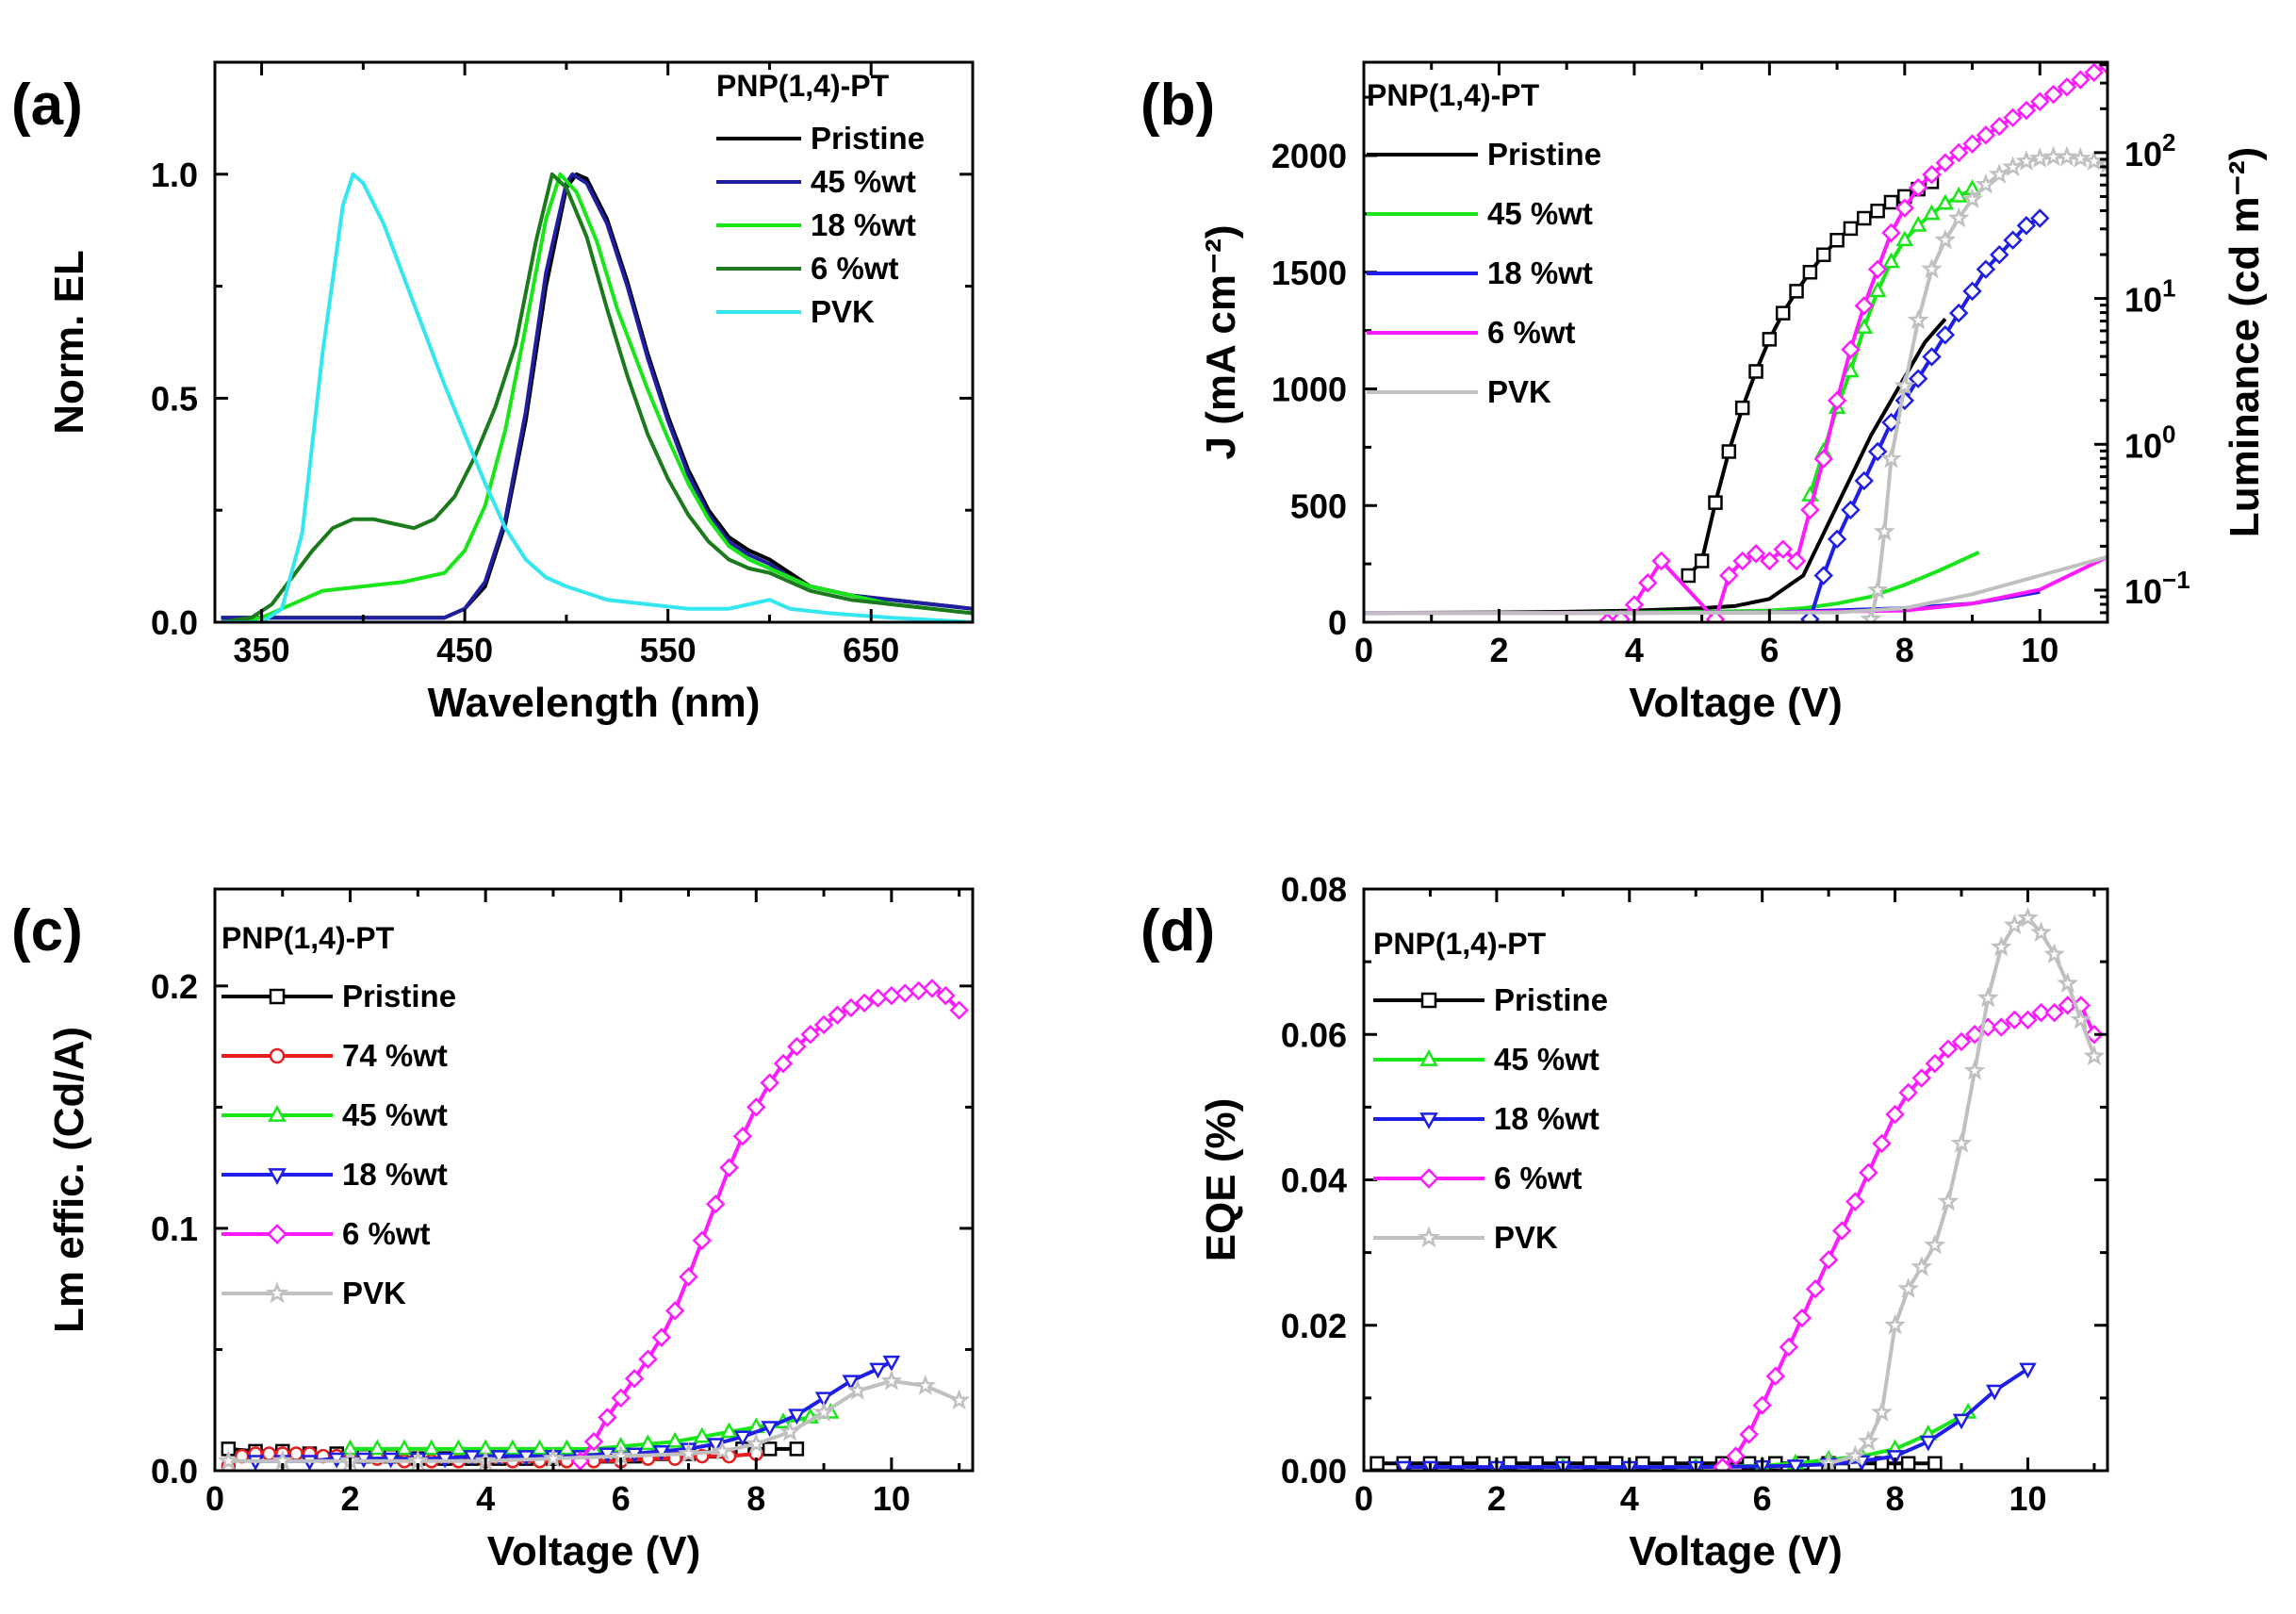 This screenshot has height=1614, width=2296. I want to click on x-tick-label: 0, so click(1363, 650).